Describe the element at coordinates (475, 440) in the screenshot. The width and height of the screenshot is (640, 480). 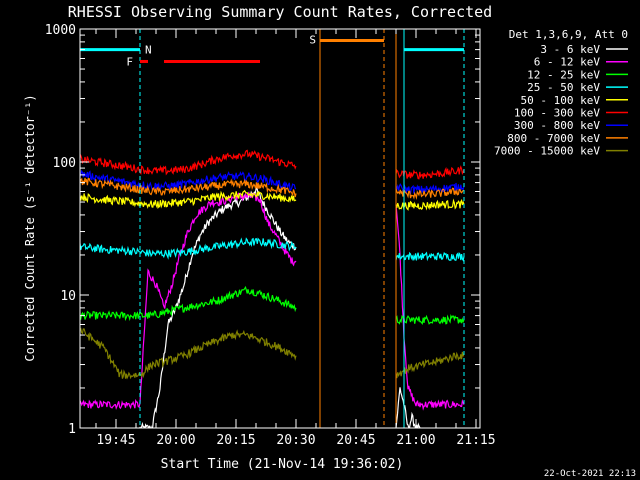
I see `x-tick-label-6: 21:15` at that location.